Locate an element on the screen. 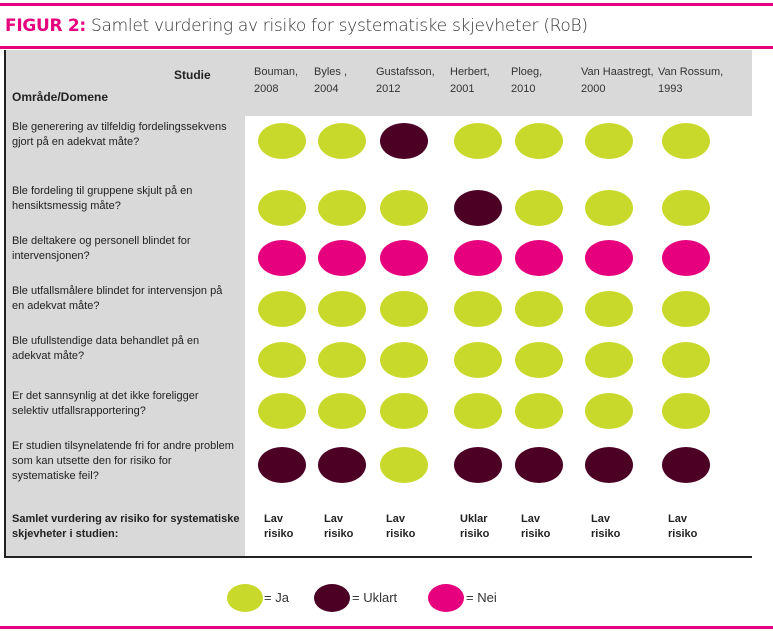 This screenshot has width=773, height=631. legend-ja-label: = Ja is located at coordinates (276, 597).